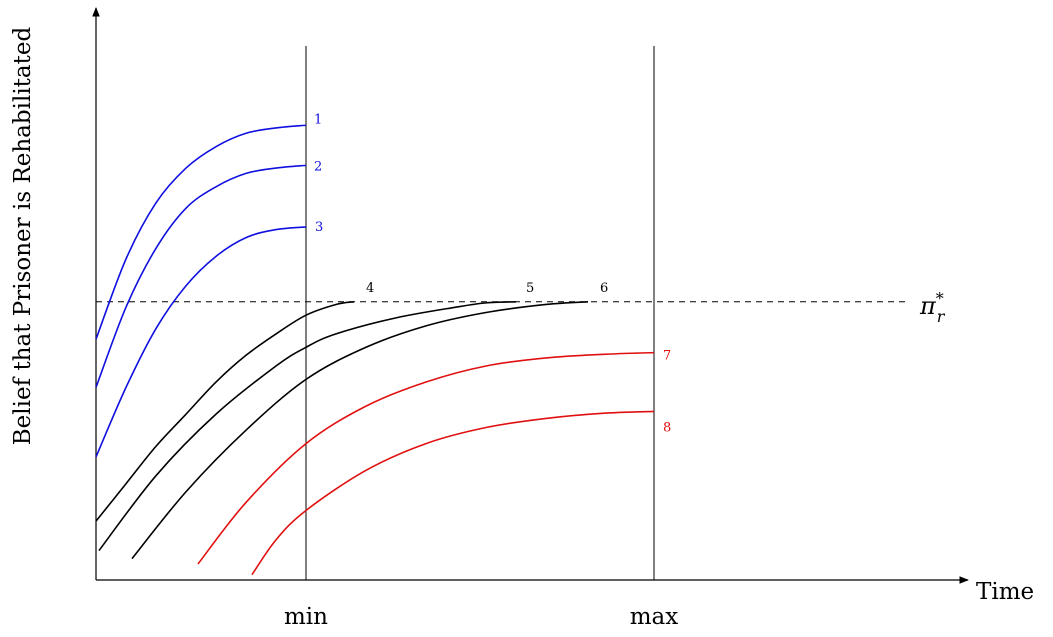 The image size is (1053, 637). I want to click on threshold-subscript: r, so click(941, 316).